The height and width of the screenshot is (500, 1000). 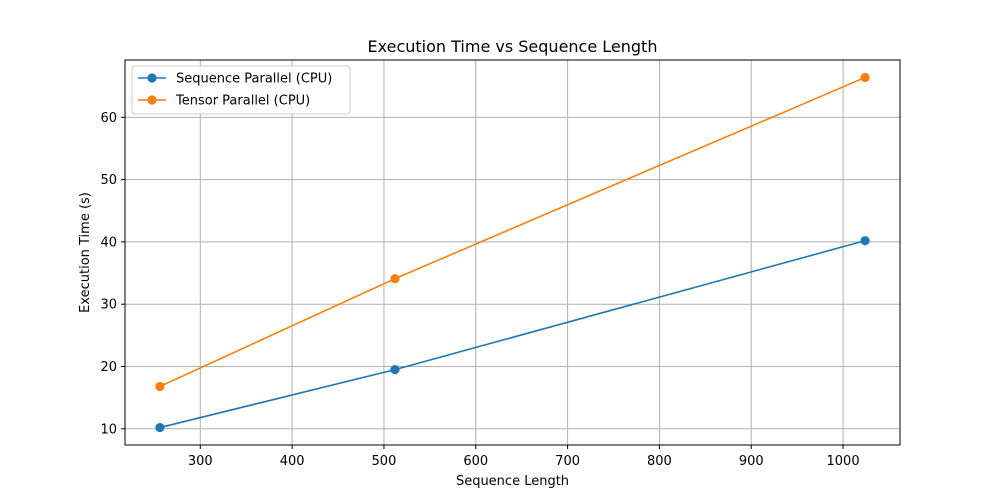 I want to click on legend-item: Sequence Parallel (CPU), so click(x=235, y=79).